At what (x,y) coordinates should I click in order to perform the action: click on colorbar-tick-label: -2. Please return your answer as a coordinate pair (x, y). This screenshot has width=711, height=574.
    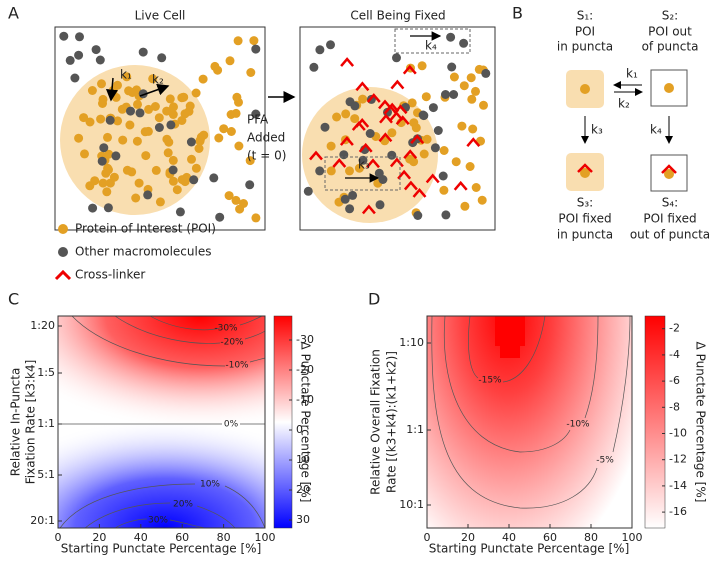
    Looking at the image, I should click on (674, 328).